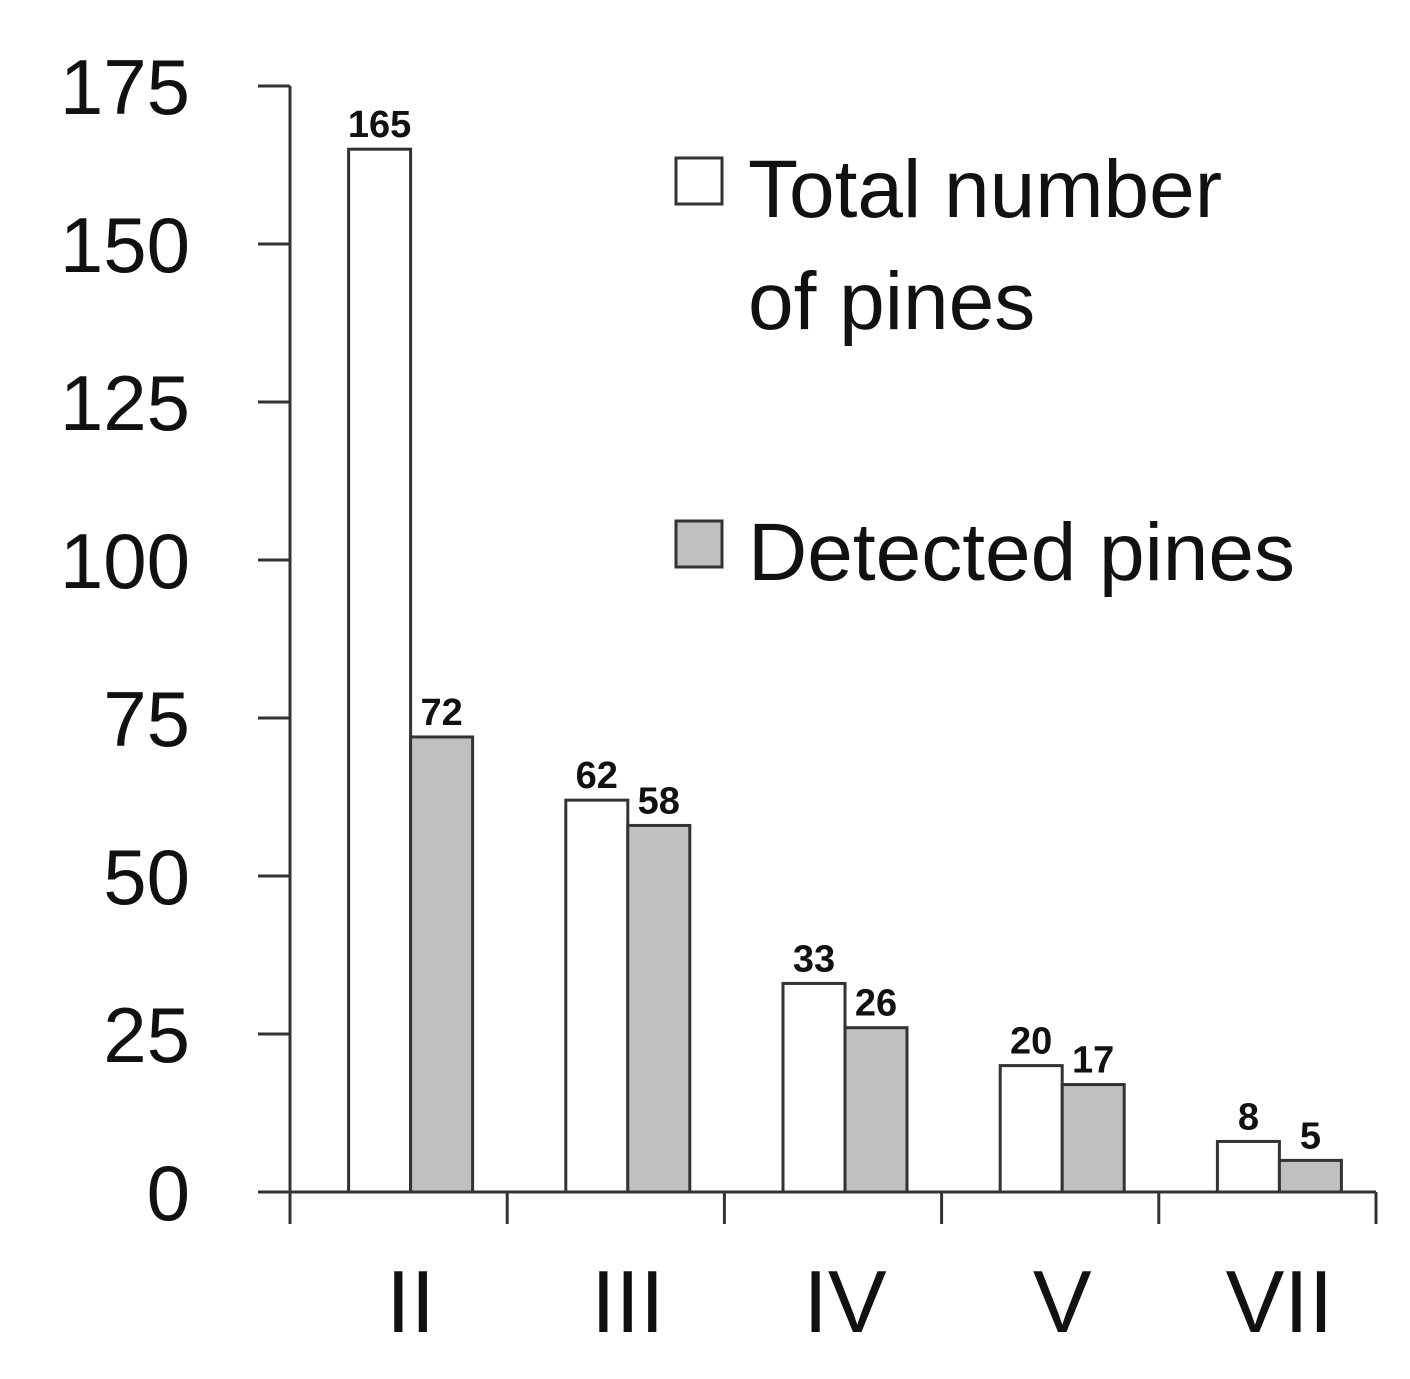  What do you see at coordinates (146, 719) in the screenshot?
I see `y-tick-label: 75` at bounding box center [146, 719].